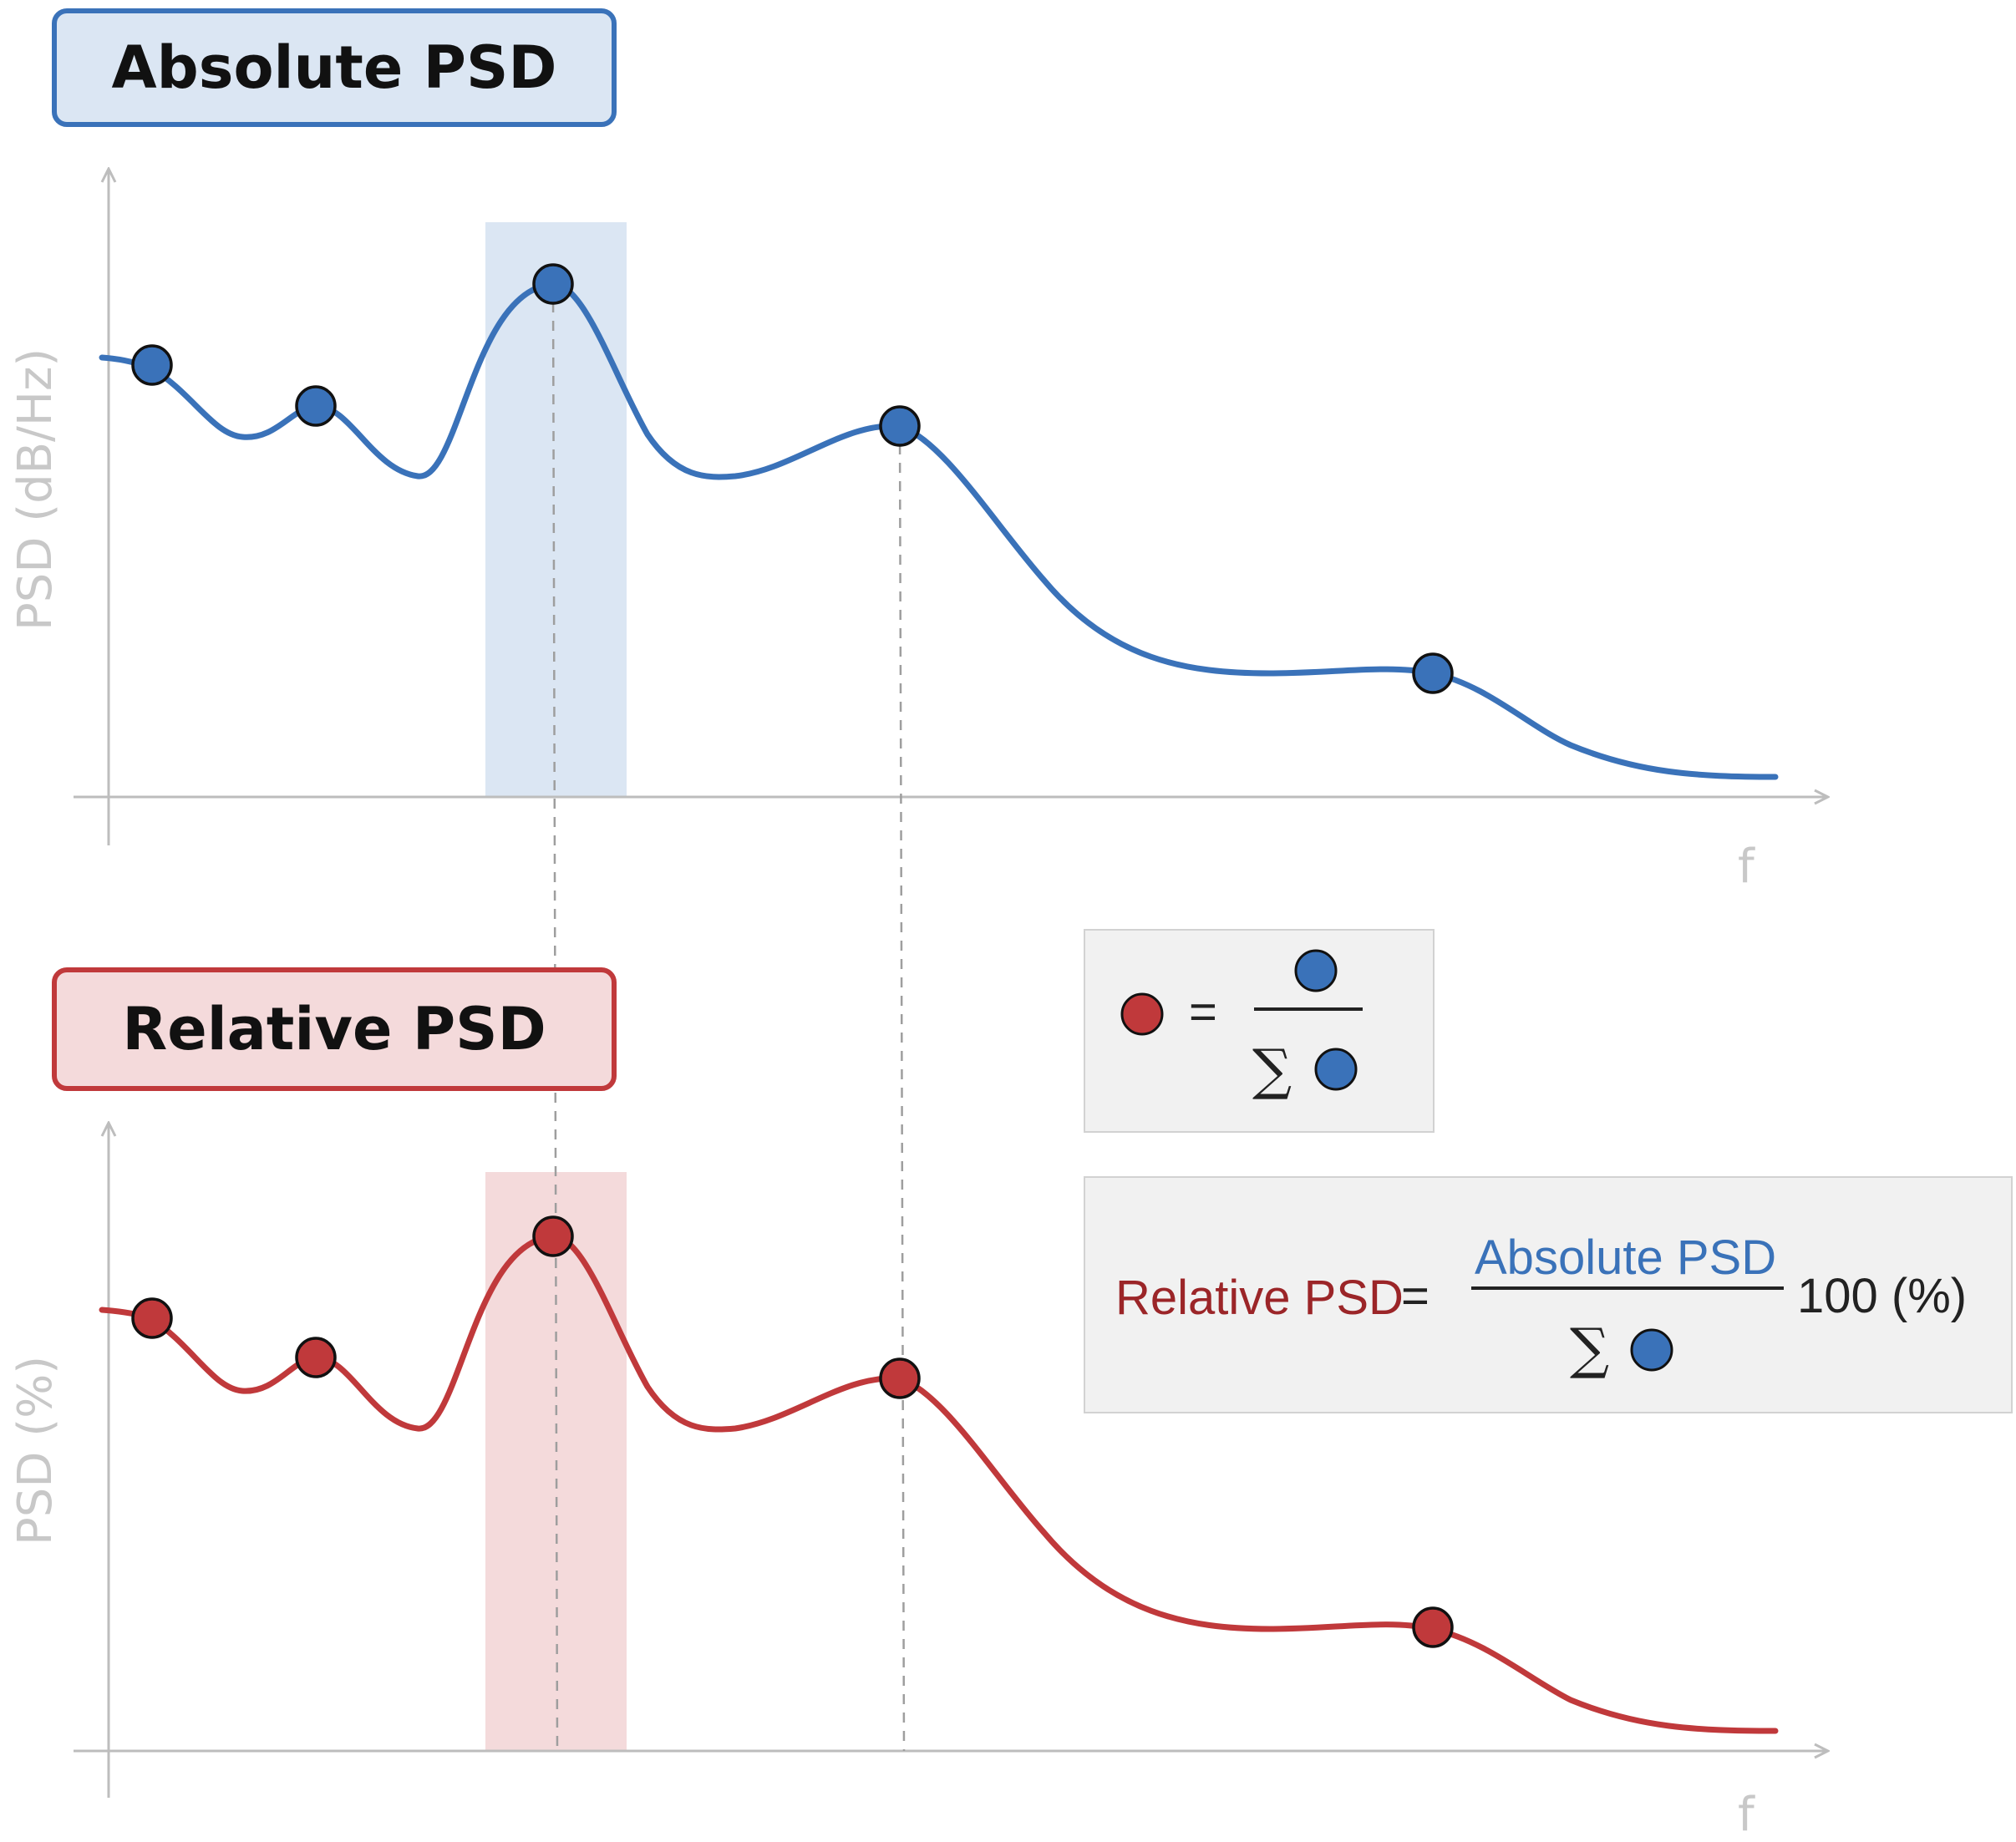 This screenshot has height=1842, width=2016. I want to click on bottom-y-axis-label: PSD (%), so click(35, 1450).